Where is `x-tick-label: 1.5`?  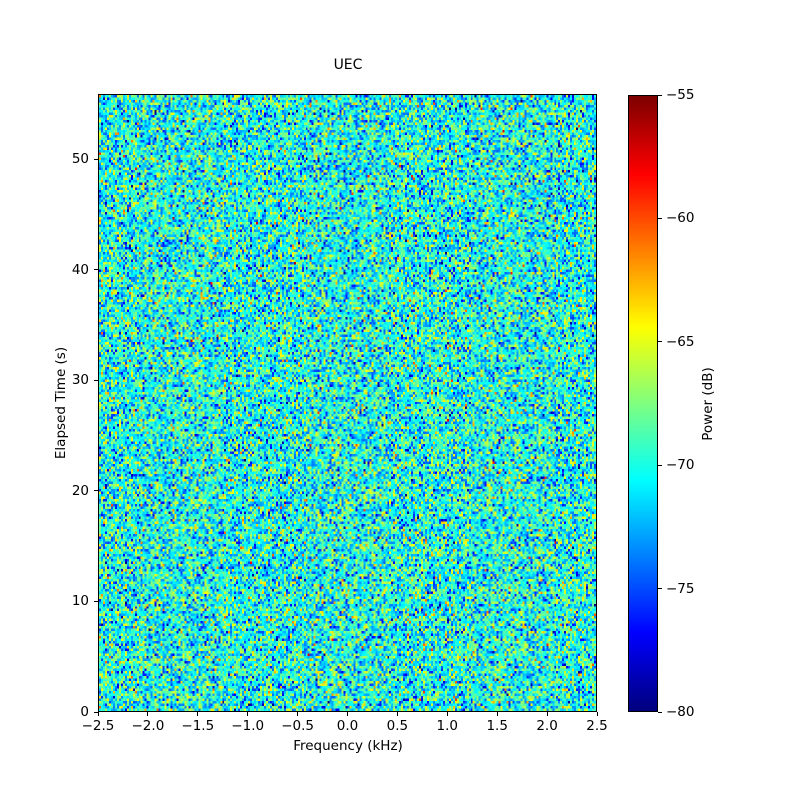 x-tick-label: 1.5 is located at coordinates (497, 726).